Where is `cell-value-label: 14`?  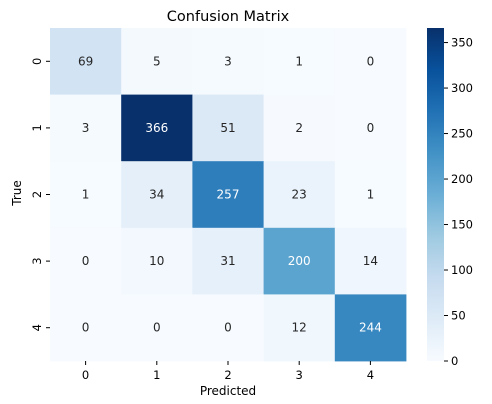 cell-value-label: 14 is located at coordinates (370, 261).